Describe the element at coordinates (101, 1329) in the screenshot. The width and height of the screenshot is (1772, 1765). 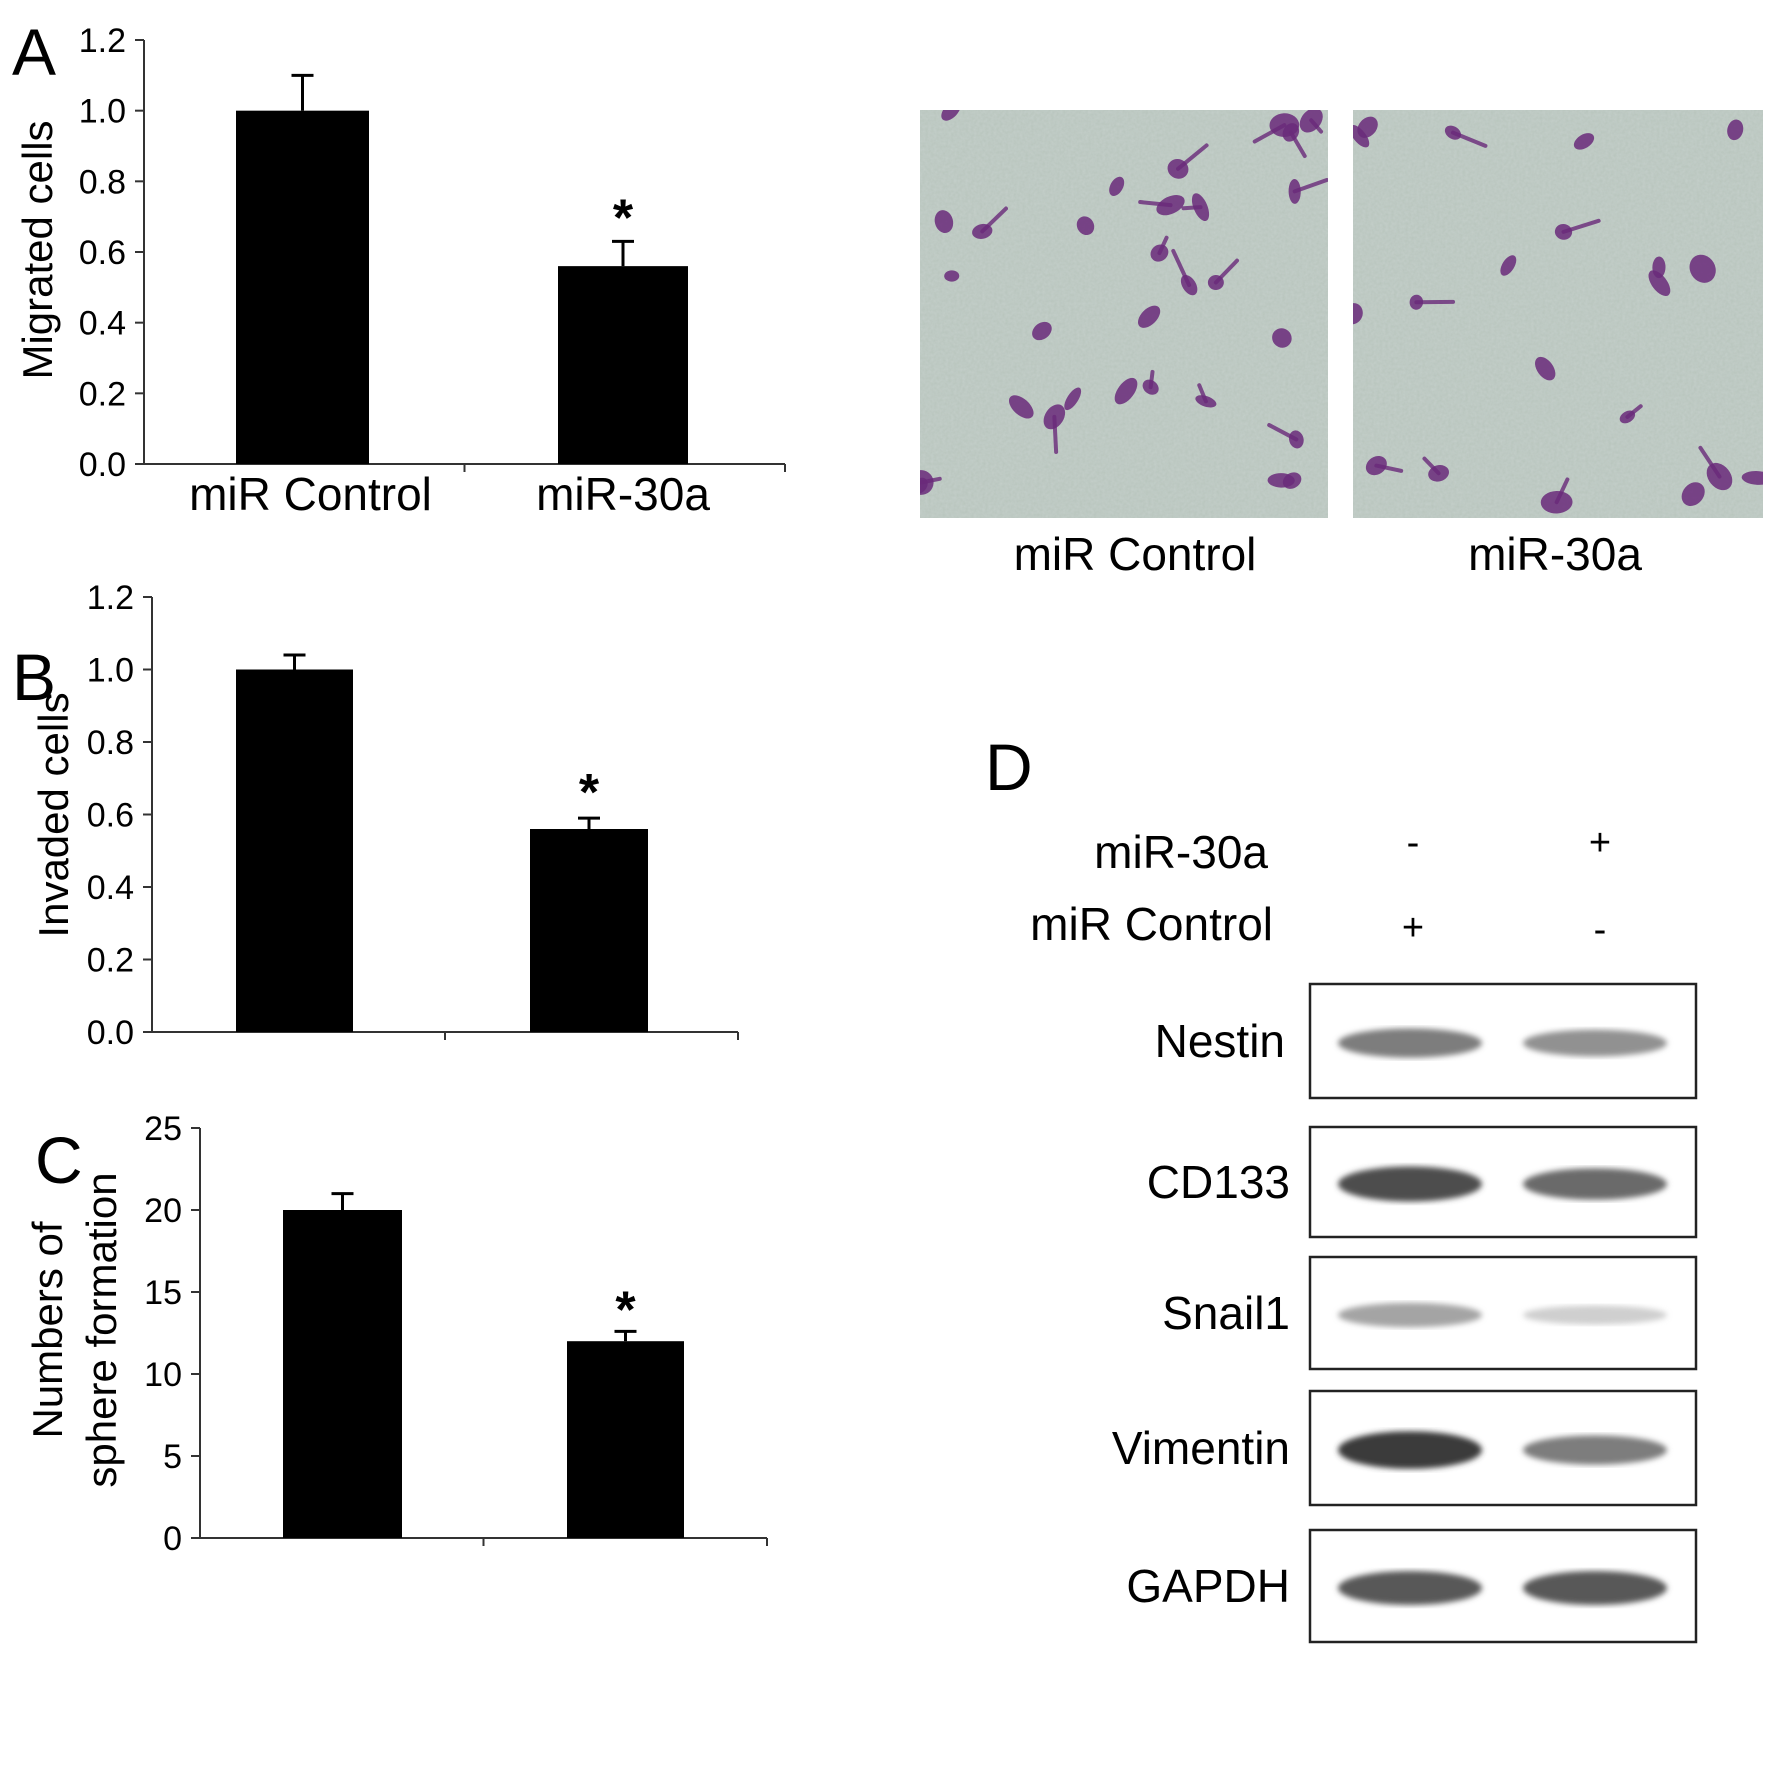
I see `y-axis-label-line: sphere formation` at that location.